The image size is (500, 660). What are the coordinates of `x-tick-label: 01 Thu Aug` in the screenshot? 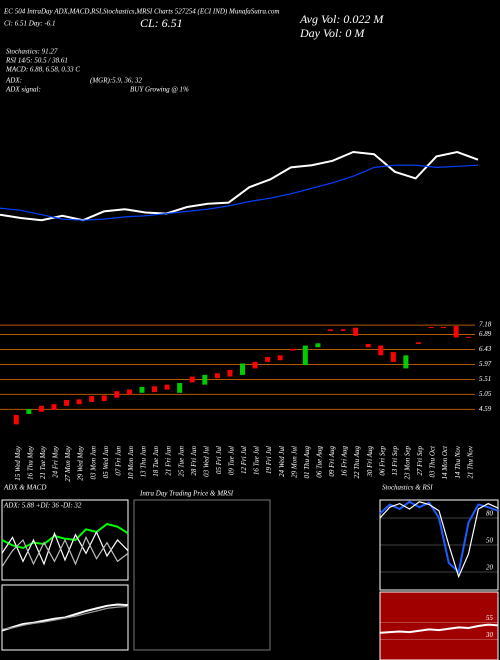 It's located at (307, 462).